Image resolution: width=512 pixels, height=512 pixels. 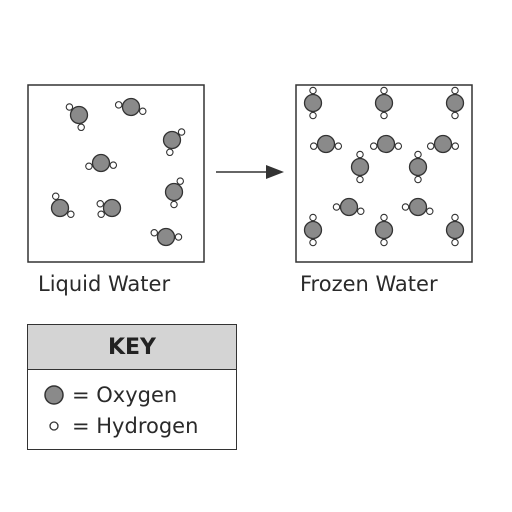 I want to click on key-row-hydrogen: = Hydrogen, so click(x=120, y=426).